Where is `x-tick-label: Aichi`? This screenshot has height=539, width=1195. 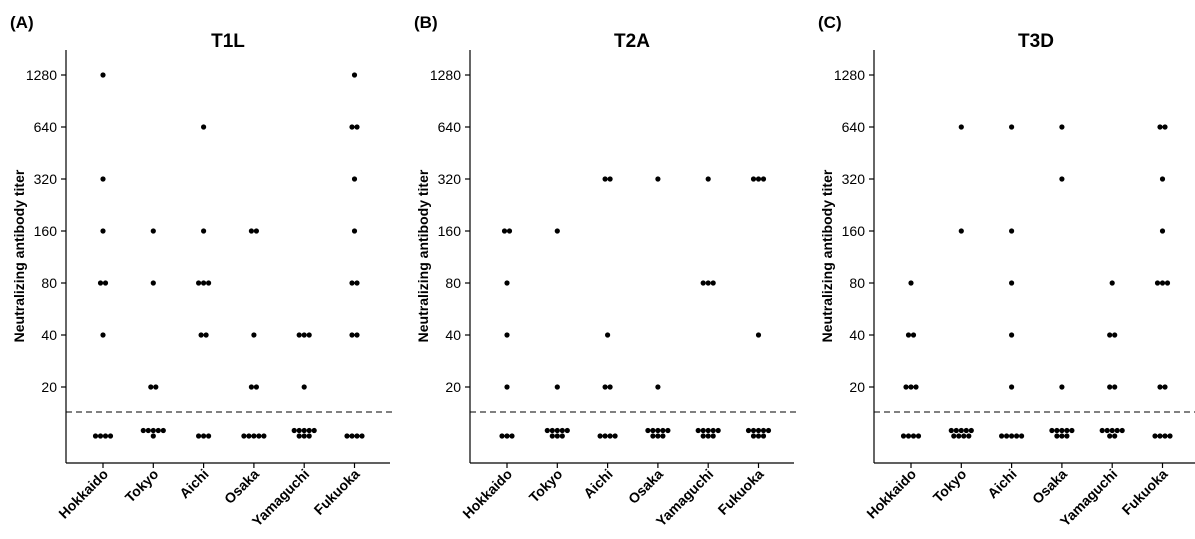
x-tick-label: Aichi is located at coordinates (1002, 484).